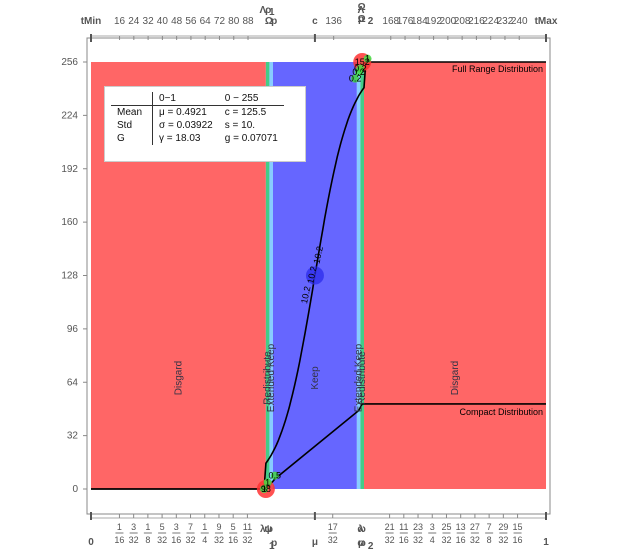 This screenshot has height=551, width=637. What do you see at coordinates (448, 21) in the screenshot?
I see `top-tick-label: 200` at bounding box center [448, 21].